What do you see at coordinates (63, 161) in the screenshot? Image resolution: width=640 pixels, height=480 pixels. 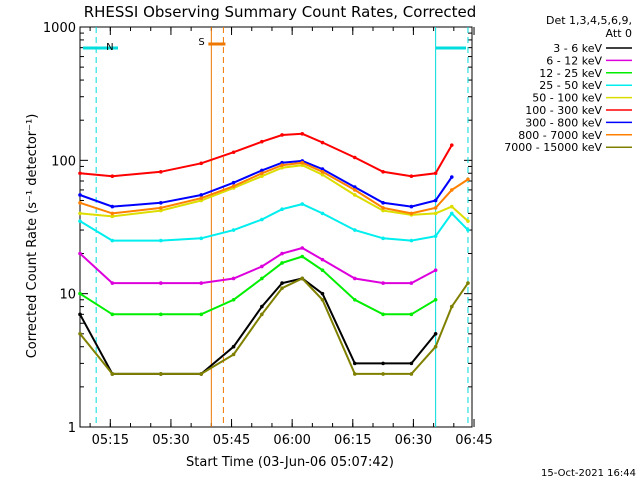 I see `y-tick-label: 100` at bounding box center [63, 161].